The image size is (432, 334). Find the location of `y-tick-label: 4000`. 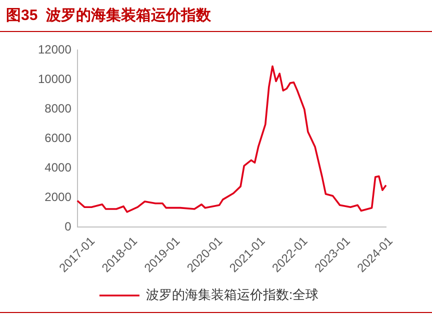

y-tick-label: 4000 is located at coordinates (58, 167).